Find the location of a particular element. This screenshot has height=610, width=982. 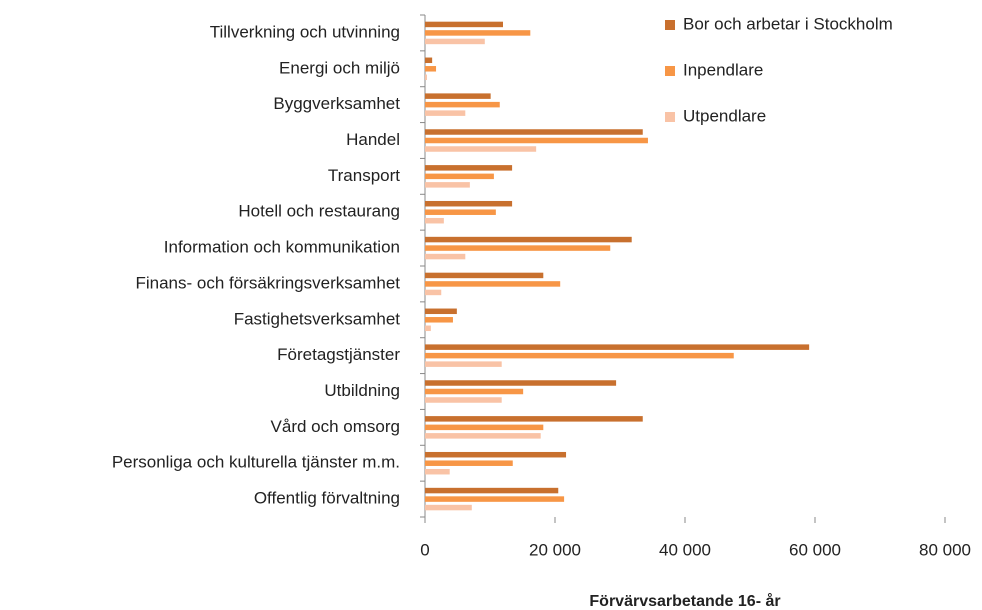

x-tick-label: 80 000 is located at coordinates (945, 549).